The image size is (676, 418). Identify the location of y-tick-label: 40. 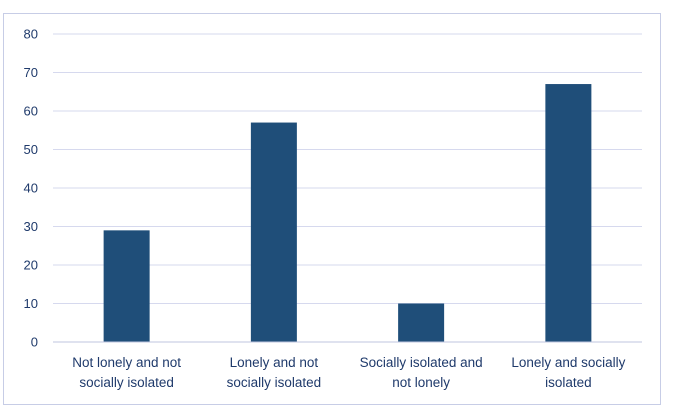
(31, 188).